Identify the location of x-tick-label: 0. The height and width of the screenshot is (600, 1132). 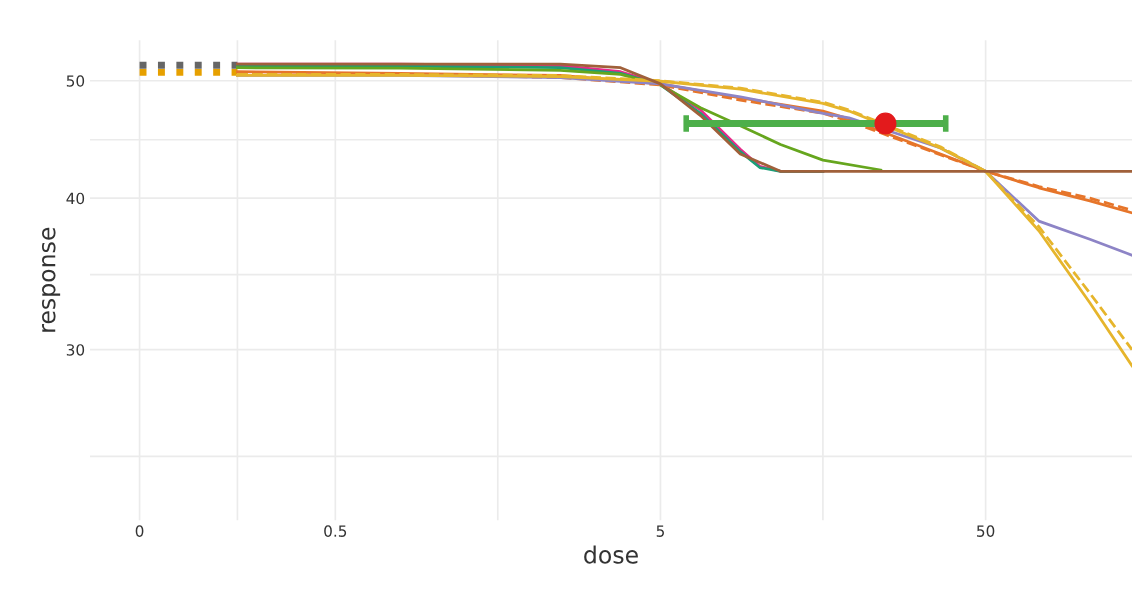
(139, 531).